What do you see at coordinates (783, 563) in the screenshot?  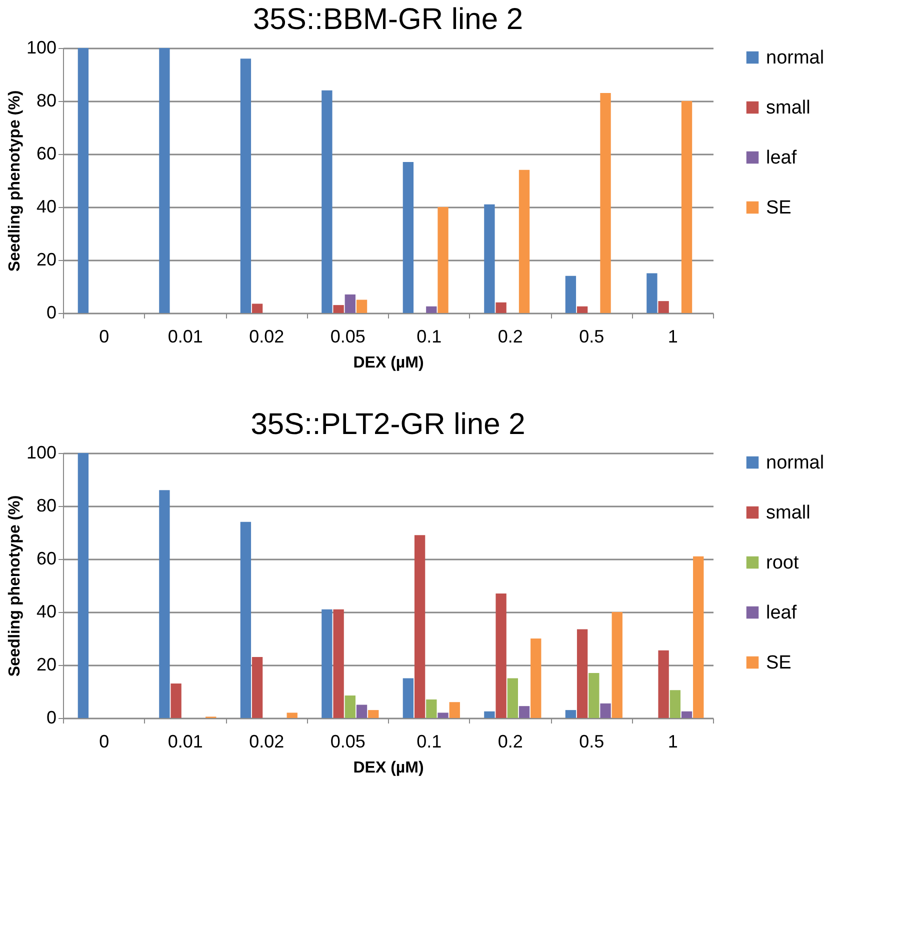 I see `legend-label: root` at bounding box center [783, 563].